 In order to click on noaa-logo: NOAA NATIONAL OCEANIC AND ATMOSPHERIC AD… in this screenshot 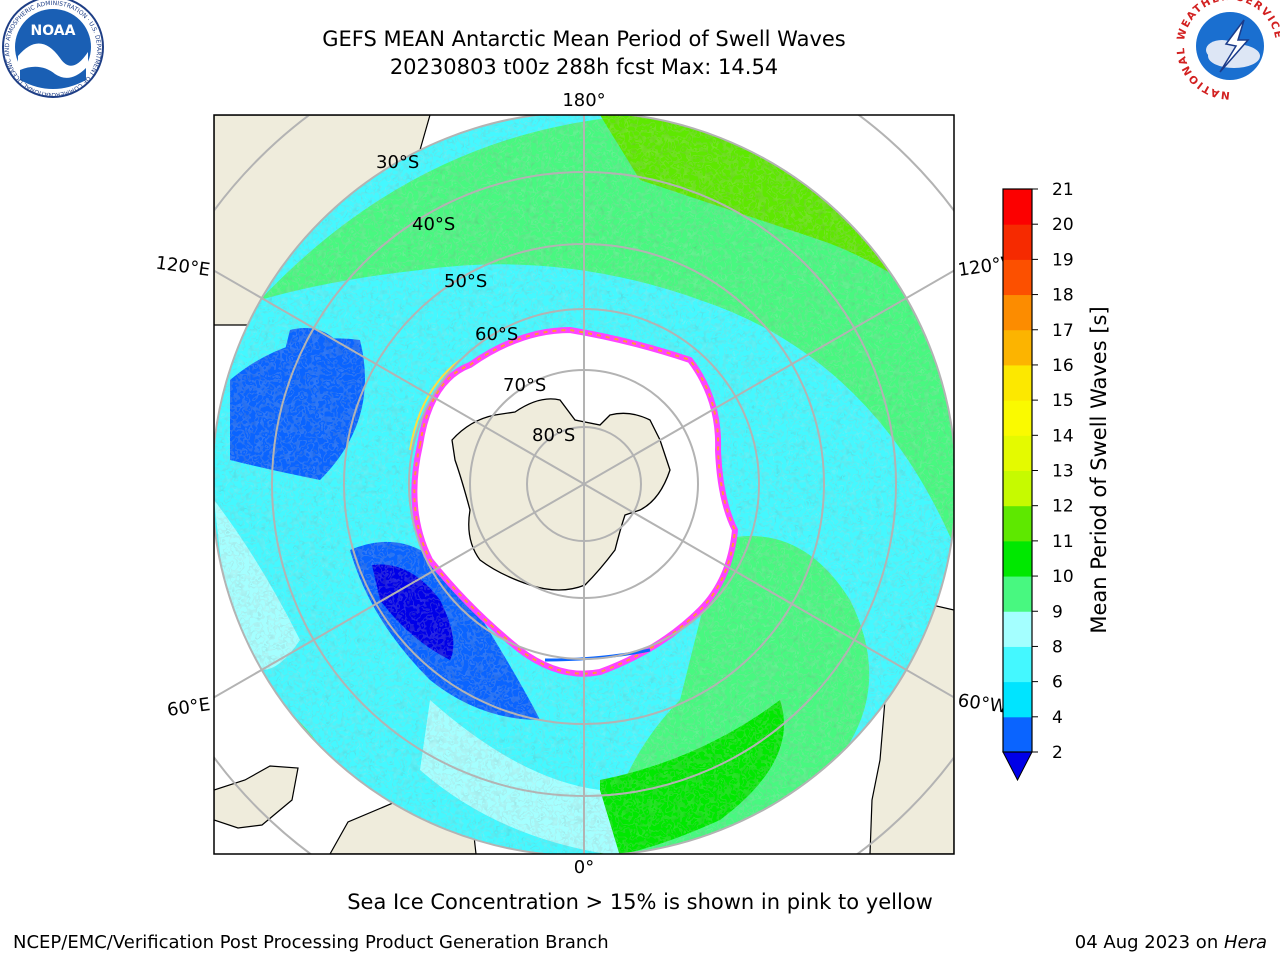, I will do `click(52, 49)`.